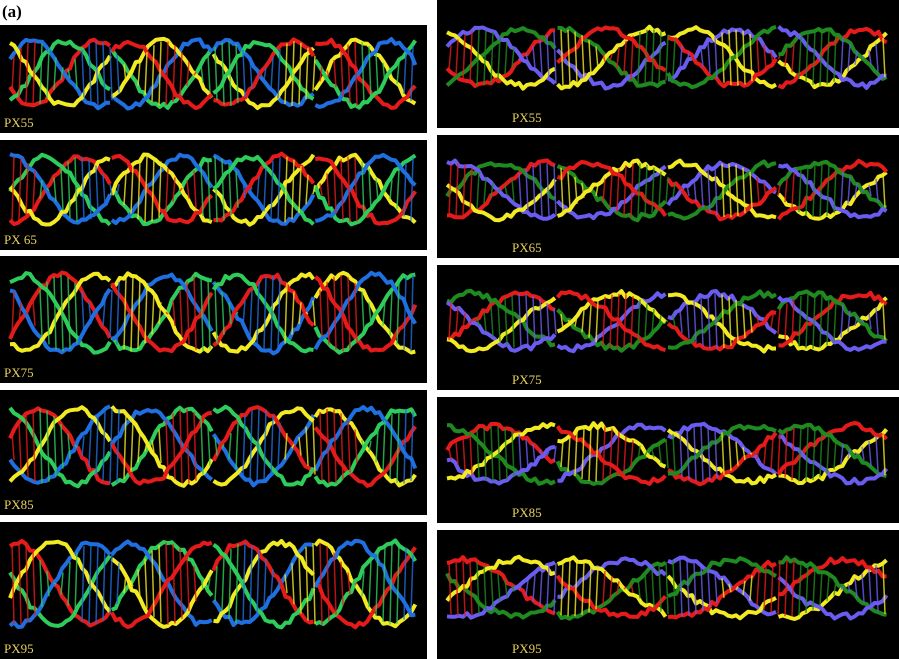  Describe the element at coordinates (213, 195) in the screenshot. I see `image-panel: PX 65` at that location.